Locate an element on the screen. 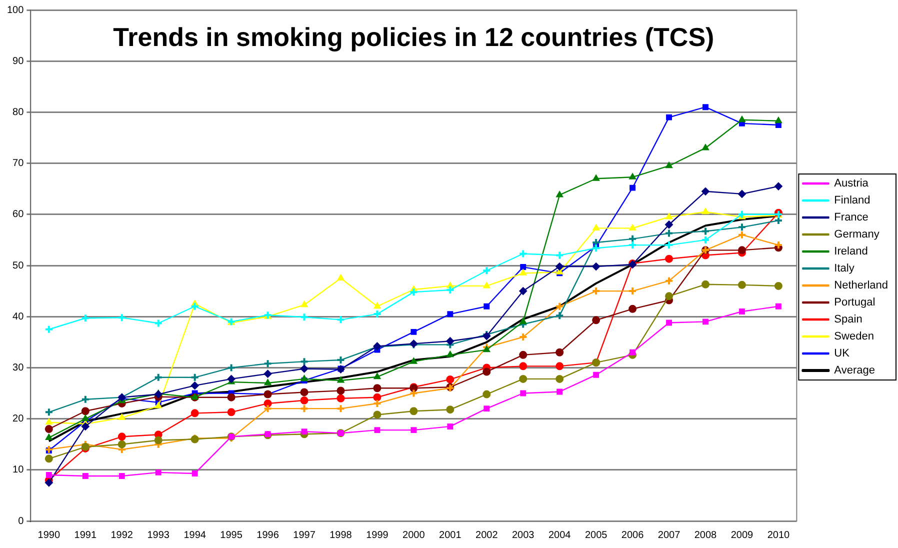  legend-label: Austria is located at coordinates (852, 184).